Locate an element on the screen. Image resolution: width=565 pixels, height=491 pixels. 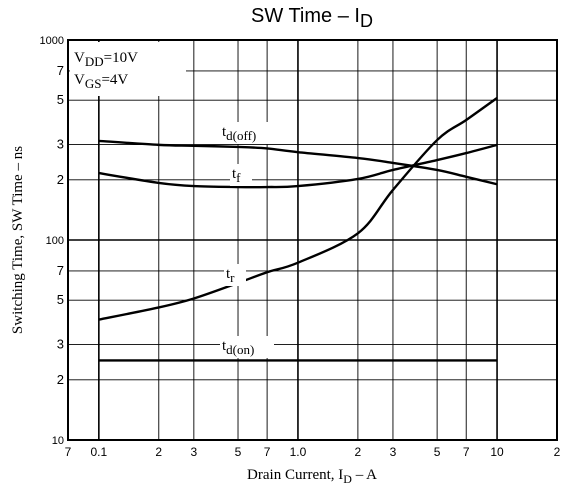
curve-label-sub: r is located at coordinates (232, 277).